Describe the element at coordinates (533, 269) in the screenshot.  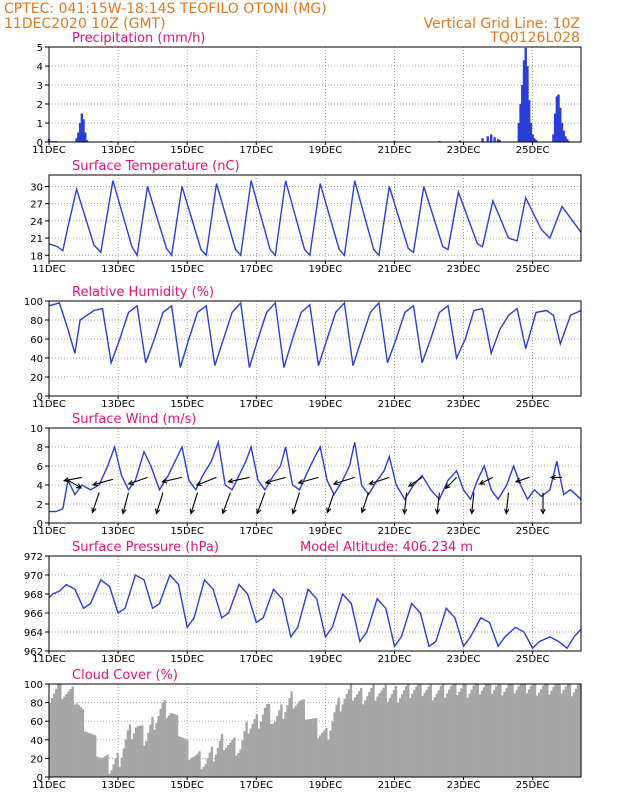
I see `temp-xtick-label: 25DEC` at that location.